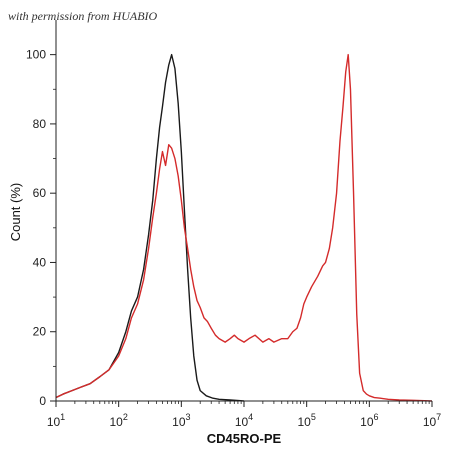  Describe the element at coordinates (15, 212) in the screenshot. I see `y-axis-title: Count (%)` at that location.